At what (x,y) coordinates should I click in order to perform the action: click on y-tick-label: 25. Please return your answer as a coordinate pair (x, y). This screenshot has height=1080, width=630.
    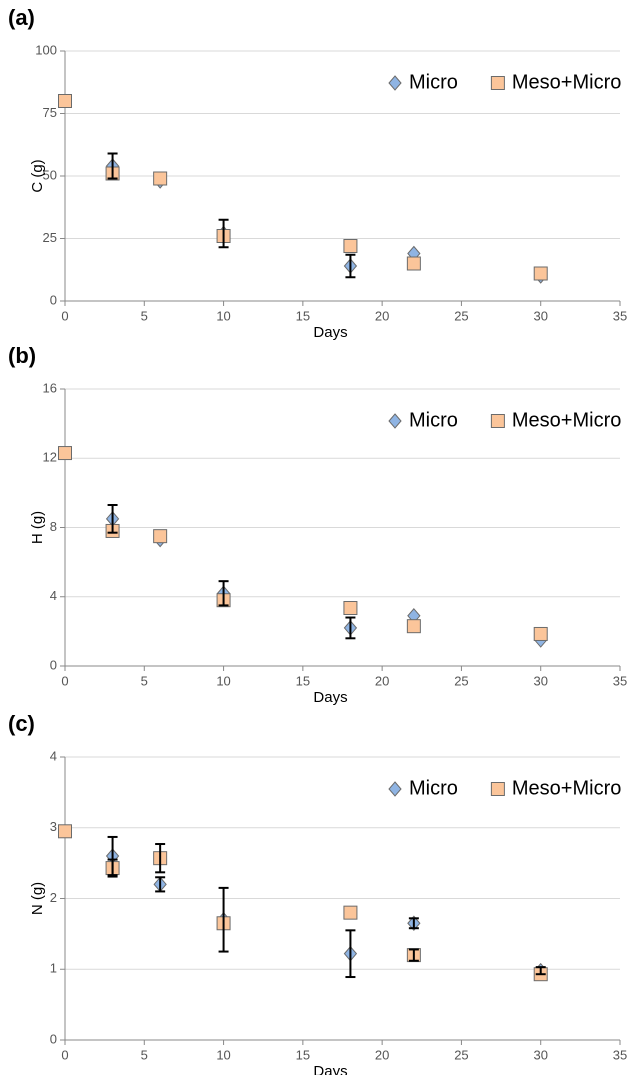
    Looking at the image, I should click on (50, 237).